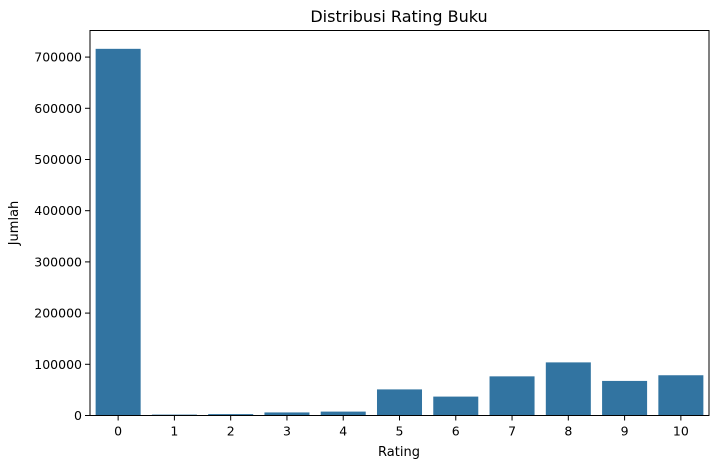 The image size is (714, 461). I want to click on x-axis-ticks: 0 1 2 3 4 5 6 7 8 9 10, so click(401, 427).